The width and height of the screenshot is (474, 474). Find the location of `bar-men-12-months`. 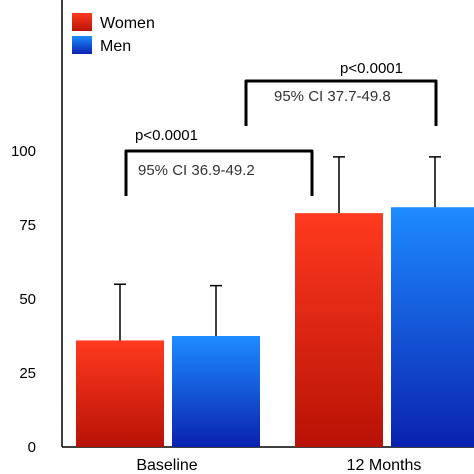

bar-men-12-months is located at coordinates (432, 327).